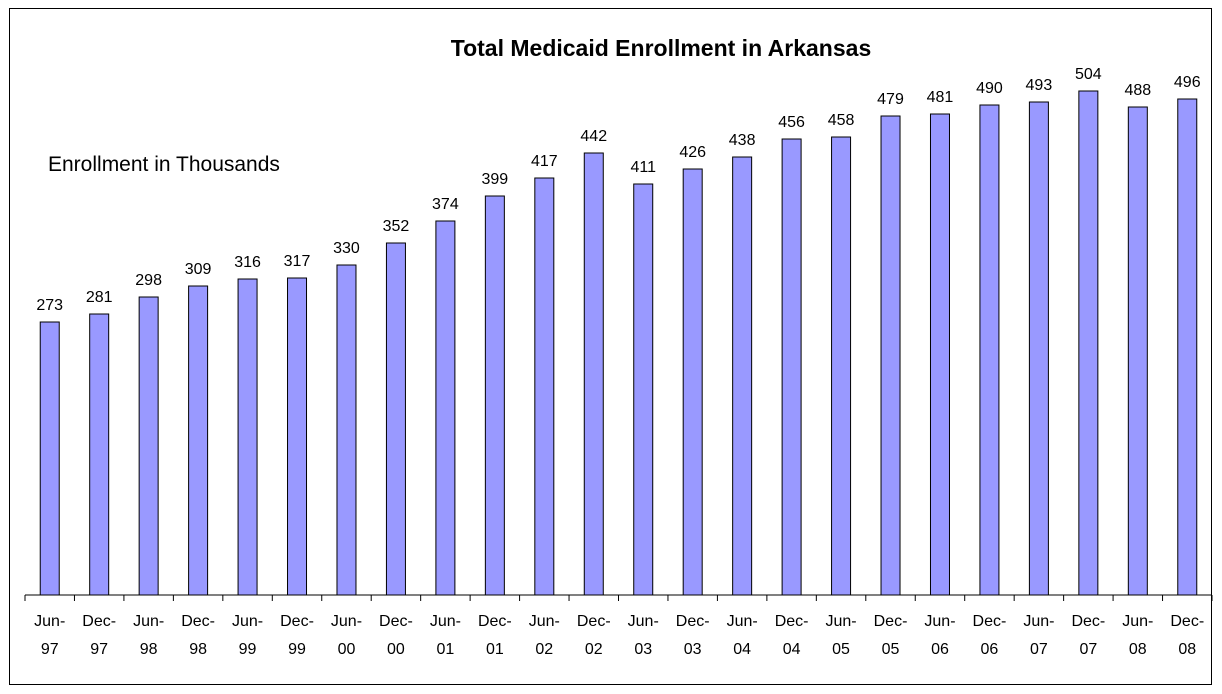 This screenshot has height=694, width=1222. Describe the element at coordinates (148, 280) in the screenshot. I see `data-label: 298` at that location.